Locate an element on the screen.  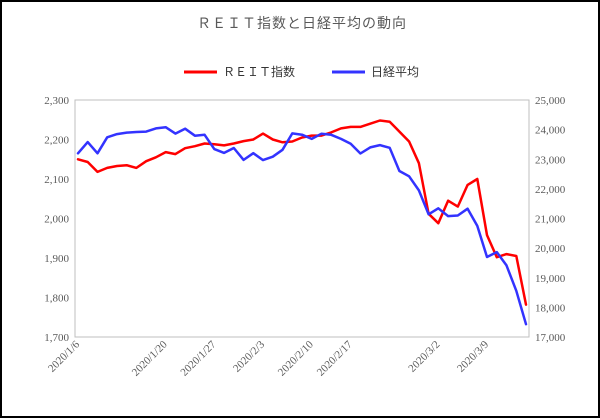
y-left-tick-label: 1,800 is located at coordinates (56, 299).